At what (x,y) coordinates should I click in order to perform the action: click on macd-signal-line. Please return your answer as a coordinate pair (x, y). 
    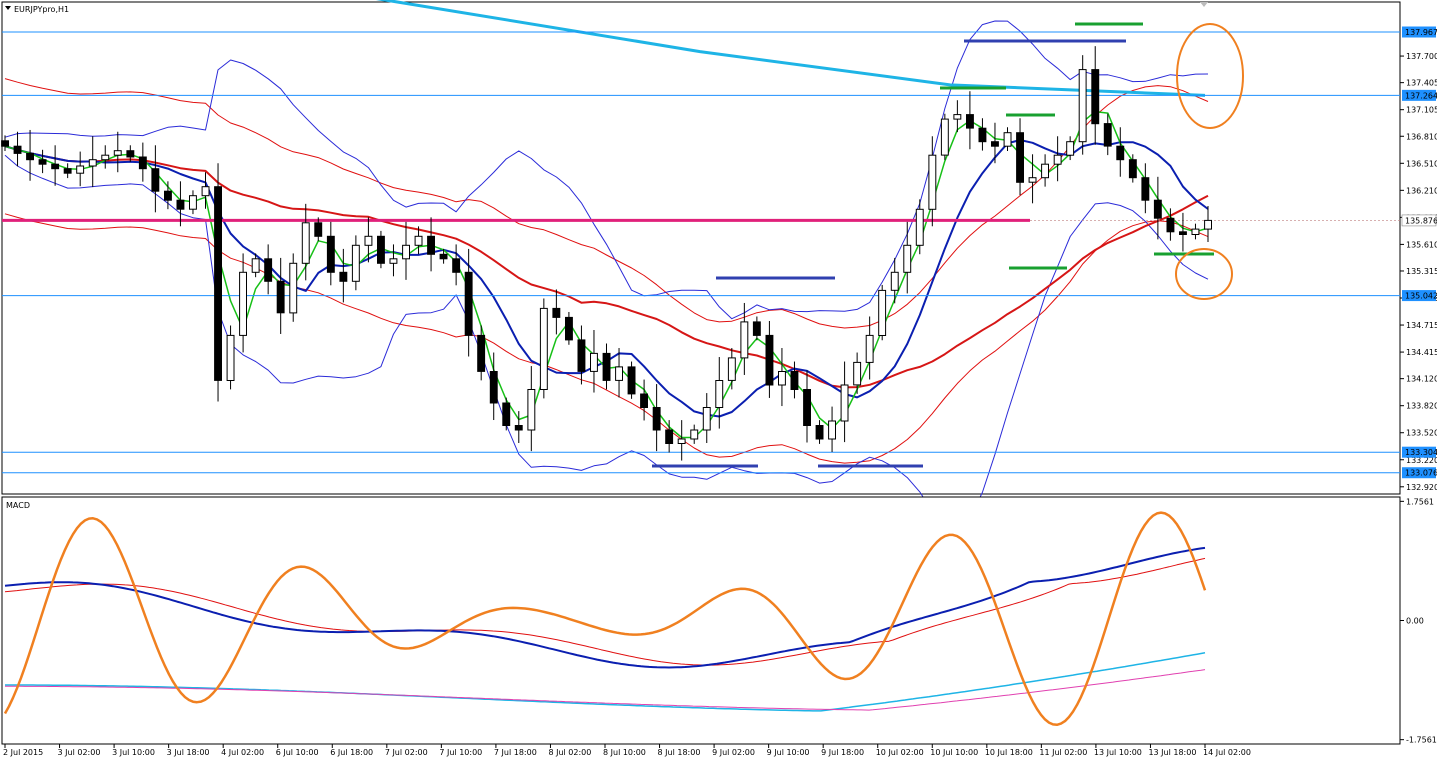
    Looking at the image, I should click on (605, 611).